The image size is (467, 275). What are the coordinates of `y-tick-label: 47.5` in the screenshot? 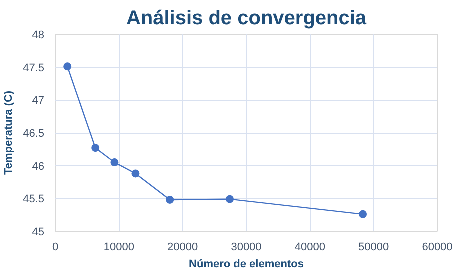 It's located at (34, 68).